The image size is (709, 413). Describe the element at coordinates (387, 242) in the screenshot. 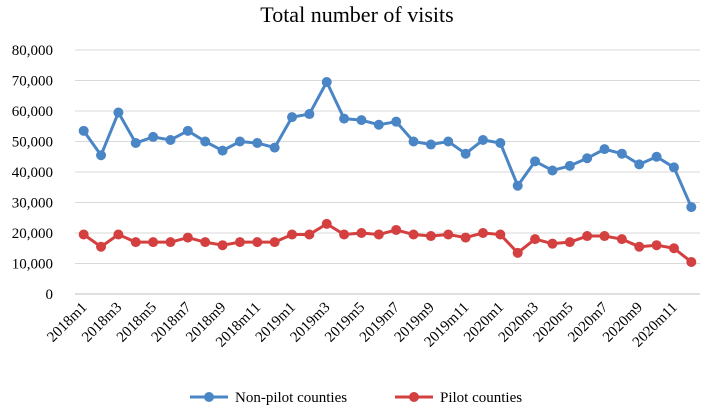

I see `series-pilot` at that location.